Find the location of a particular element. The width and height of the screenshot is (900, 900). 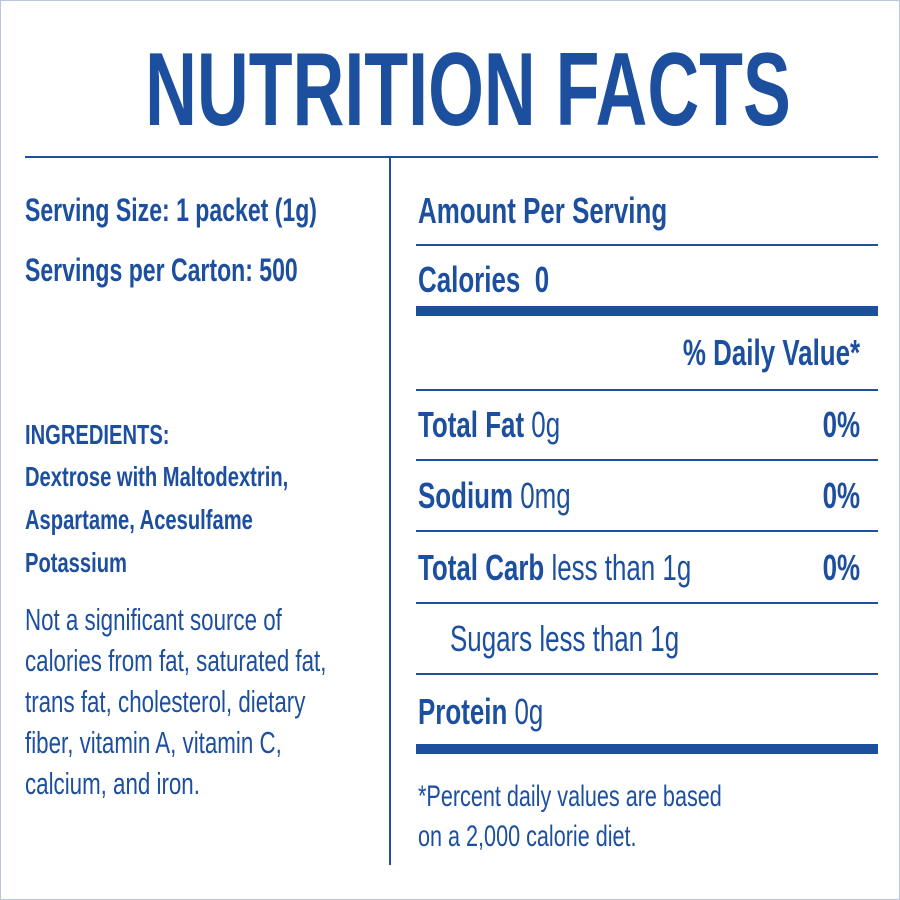

ingredient-line: Potassium is located at coordinates (96, 563).